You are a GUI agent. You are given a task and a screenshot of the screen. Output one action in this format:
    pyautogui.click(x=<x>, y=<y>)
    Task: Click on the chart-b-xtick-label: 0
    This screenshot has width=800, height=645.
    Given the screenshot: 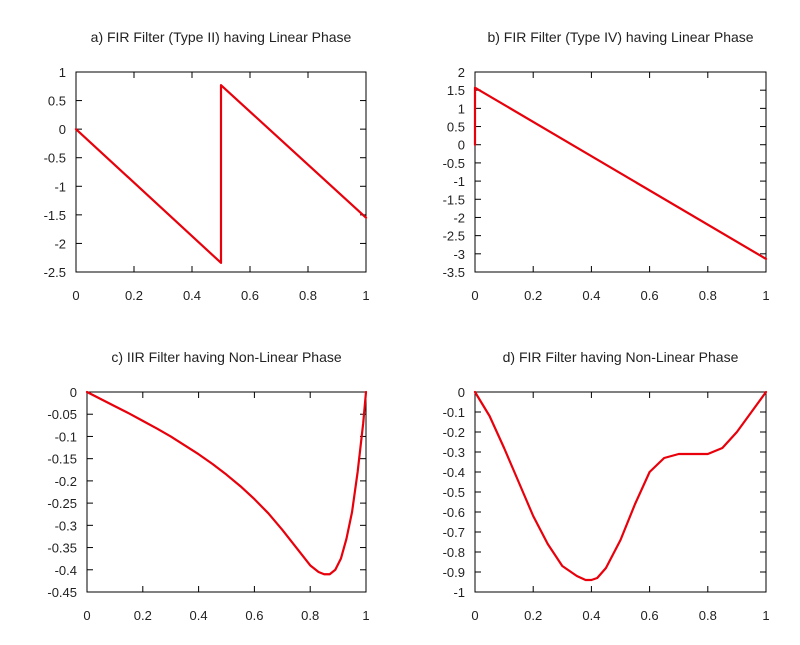 What is the action you would take?
    pyautogui.click(x=474, y=295)
    